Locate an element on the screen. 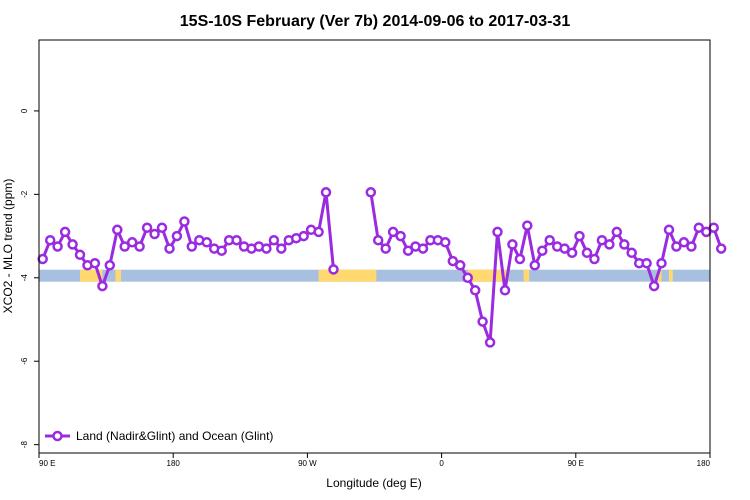 Image resolution: width=750 pixels, height=500 pixels. y-tick-label: -4 is located at coordinates (24, 278).